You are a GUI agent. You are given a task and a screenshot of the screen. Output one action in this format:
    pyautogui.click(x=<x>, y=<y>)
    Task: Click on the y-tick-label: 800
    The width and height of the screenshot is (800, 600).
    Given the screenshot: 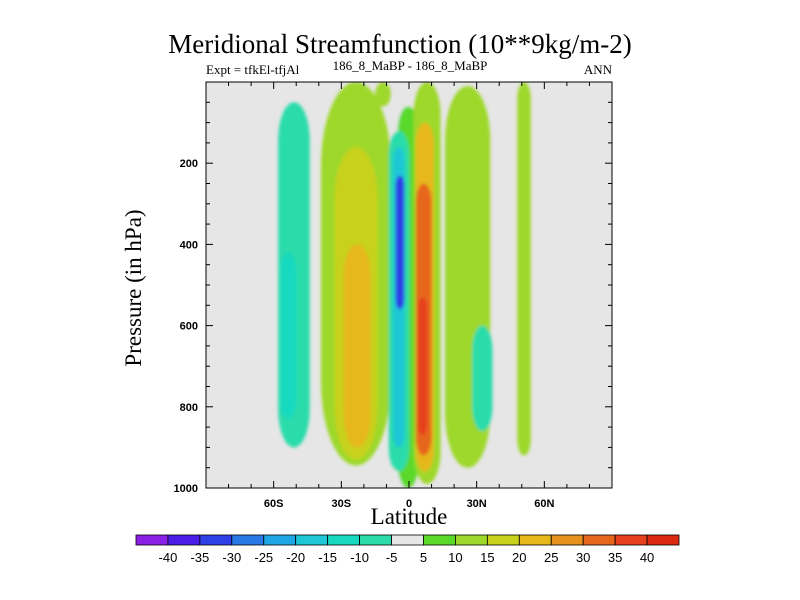 What is the action you would take?
    pyautogui.click(x=189, y=408)
    